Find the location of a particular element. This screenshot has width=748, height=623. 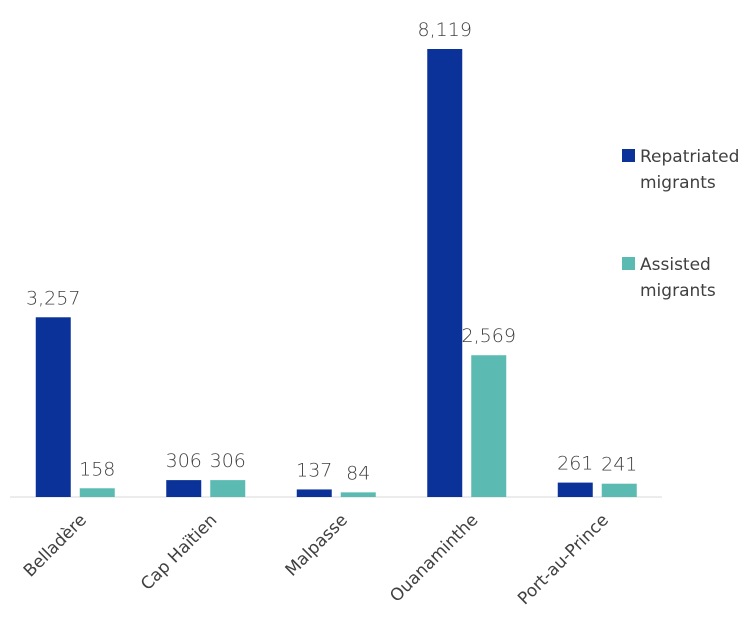

category-label-3: Ouanaminthe is located at coordinates (434, 558).